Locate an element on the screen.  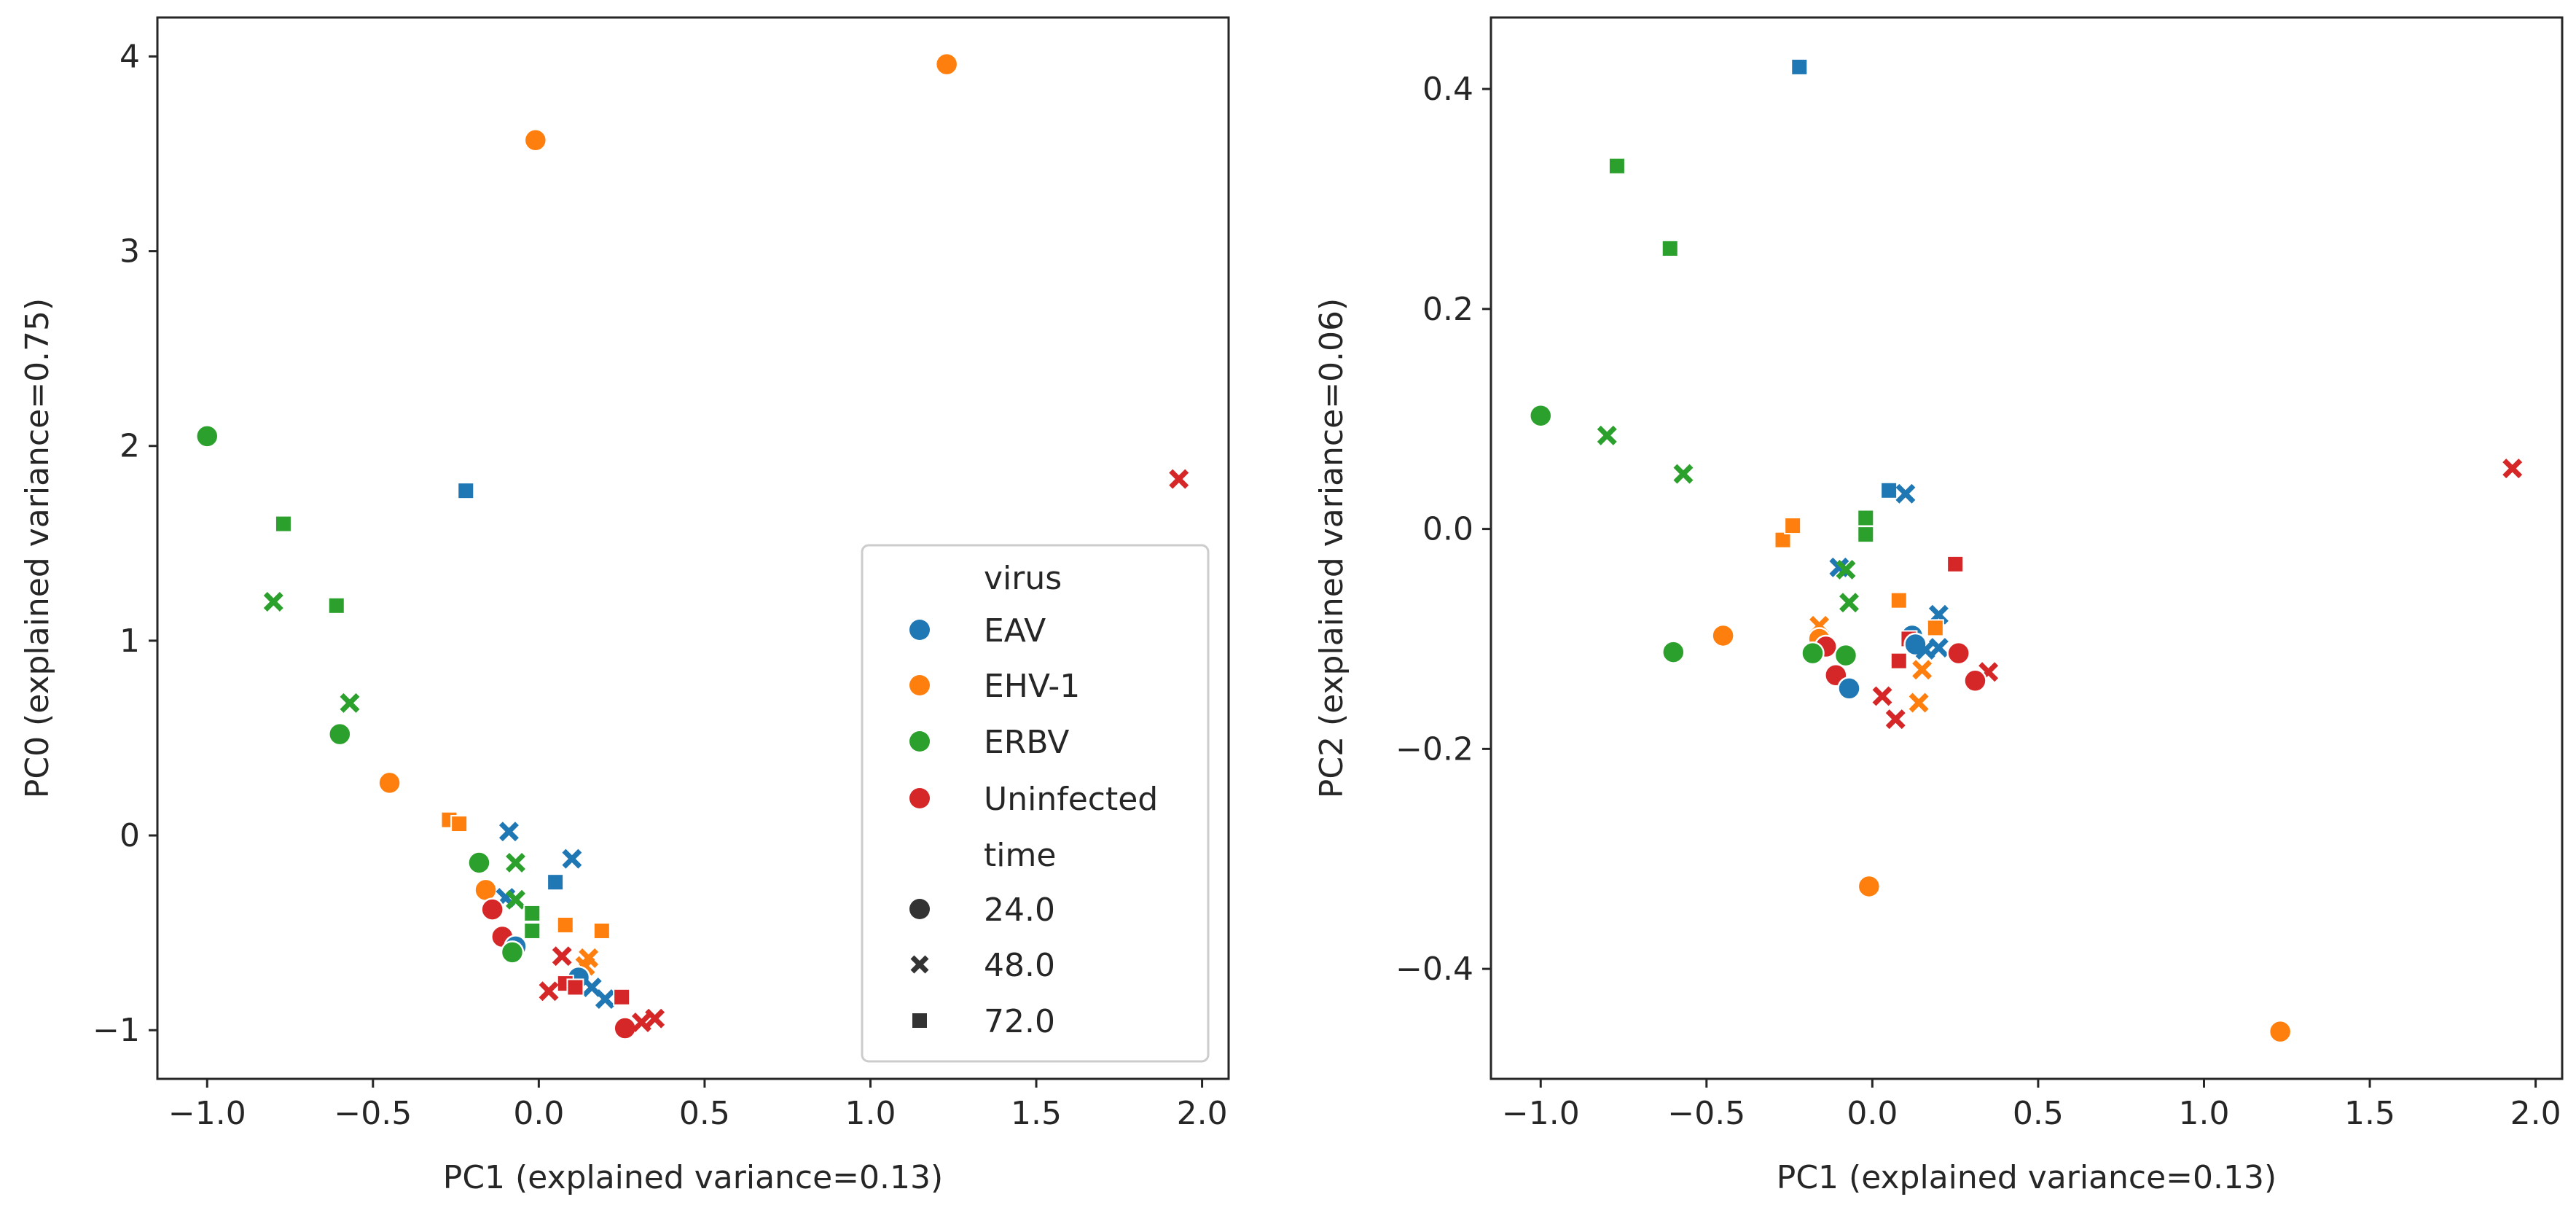
legend-marker-ehv1 is located at coordinates (919, 685).